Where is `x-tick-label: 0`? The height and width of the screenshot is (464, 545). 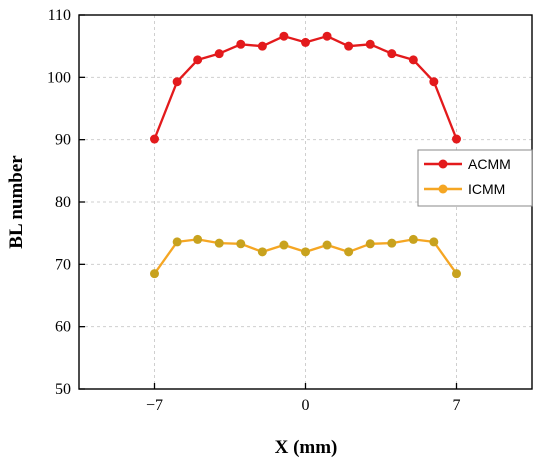 x-tick-label: 0 is located at coordinates (306, 405).